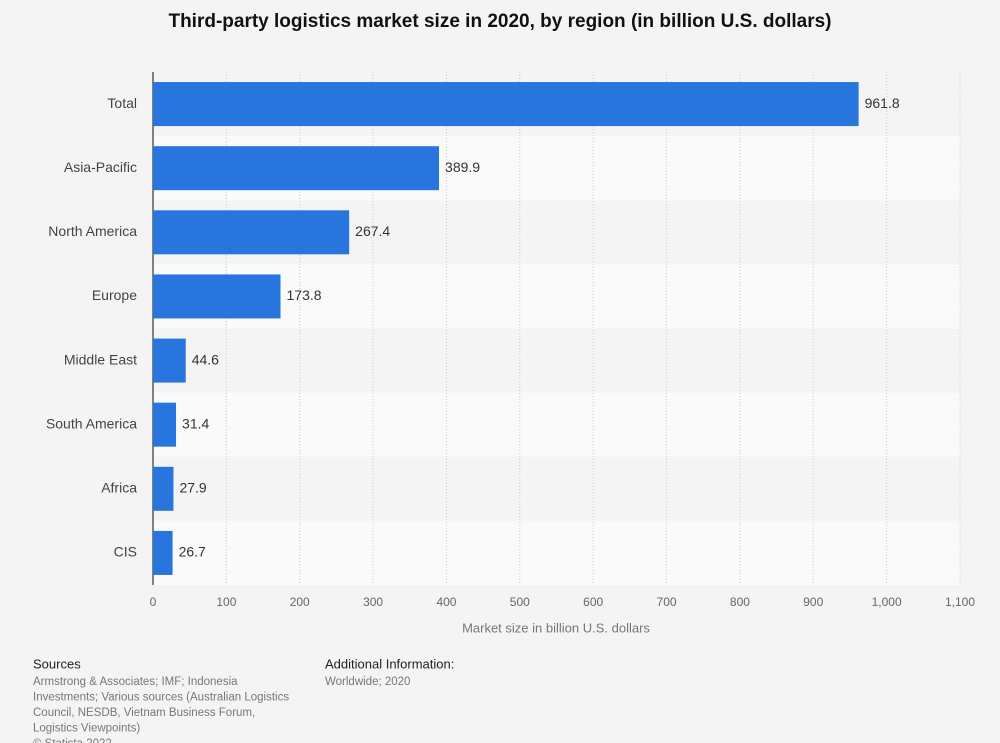 The image size is (1000, 743). Describe the element at coordinates (300, 602) in the screenshot. I see `x-tick-label: 200` at that location.